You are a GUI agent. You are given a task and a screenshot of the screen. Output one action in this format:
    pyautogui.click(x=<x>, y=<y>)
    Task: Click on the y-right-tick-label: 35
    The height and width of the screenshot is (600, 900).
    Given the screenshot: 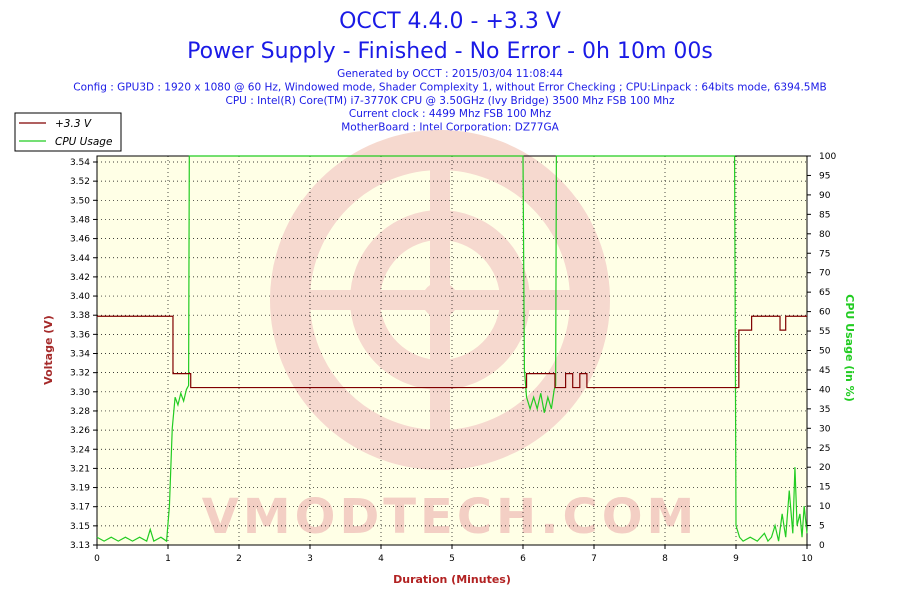 What is the action you would take?
    pyautogui.click(x=824, y=410)
    